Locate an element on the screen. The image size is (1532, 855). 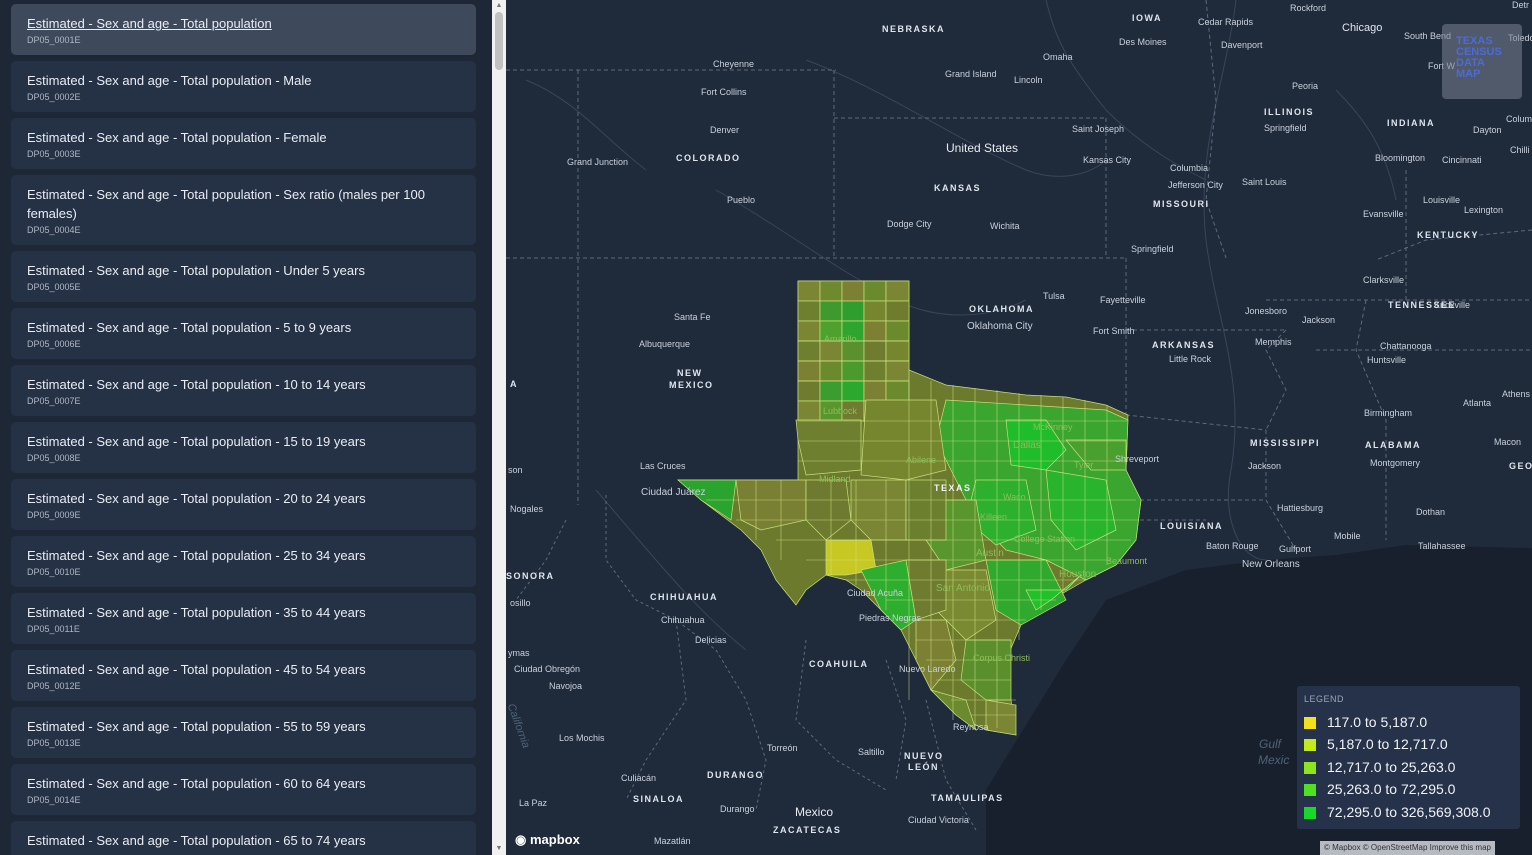
mapbox-wordmark: mapbox is located at coordinates (554, 839).